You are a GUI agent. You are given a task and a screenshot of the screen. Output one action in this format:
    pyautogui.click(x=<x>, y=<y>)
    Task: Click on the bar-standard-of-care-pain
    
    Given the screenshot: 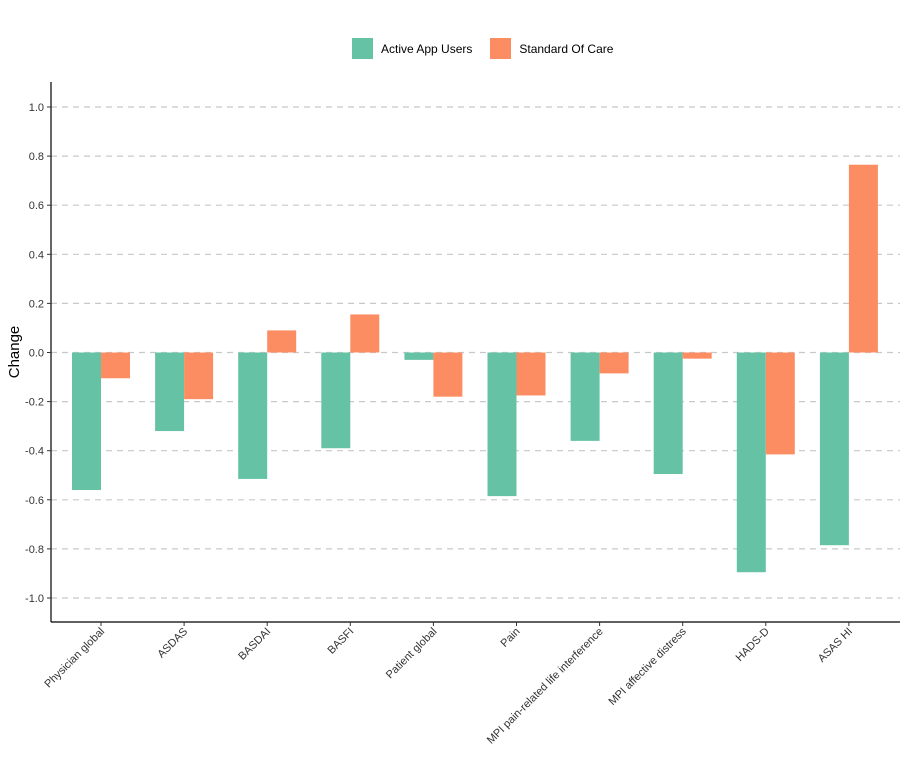 What is the action you would take?
    pyautogui.click(x=531, y=374)
    